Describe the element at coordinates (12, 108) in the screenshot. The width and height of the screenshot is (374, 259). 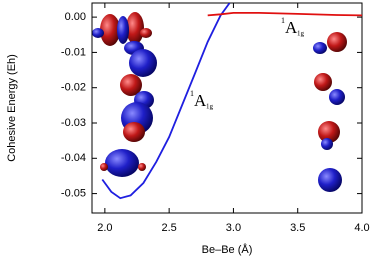
I see `y-axis-title: Cohesive Energy (Eh)` at that location.